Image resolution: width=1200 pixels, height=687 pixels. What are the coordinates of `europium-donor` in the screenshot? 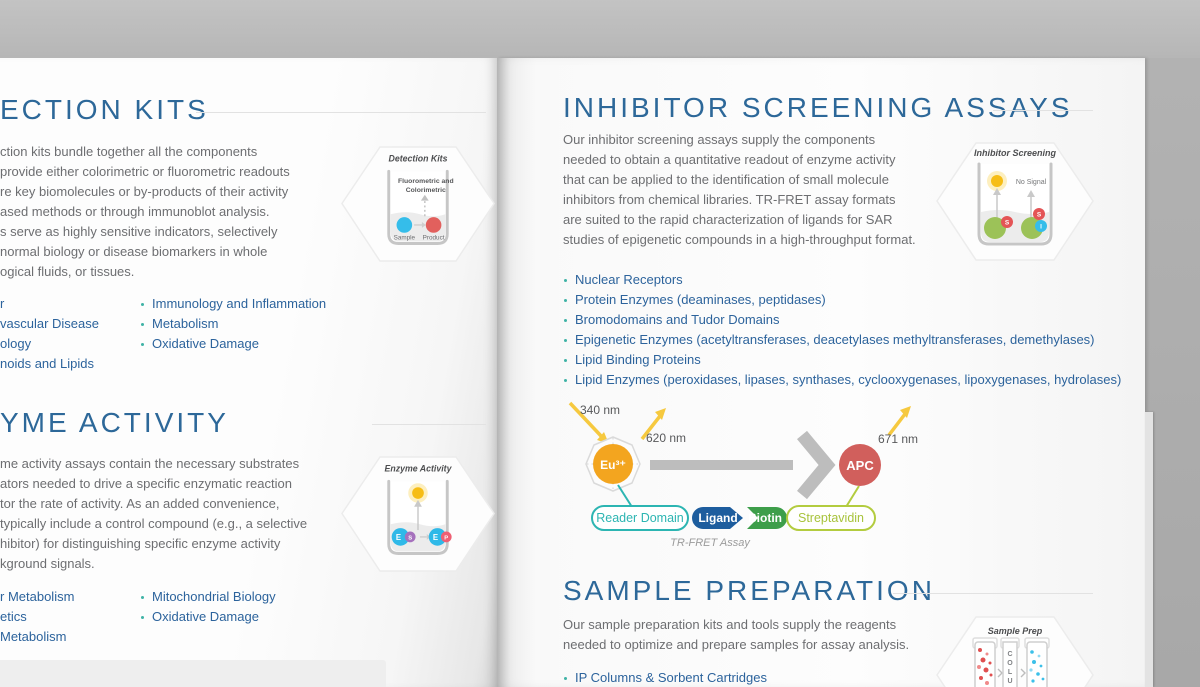 It's located at (613, 464).